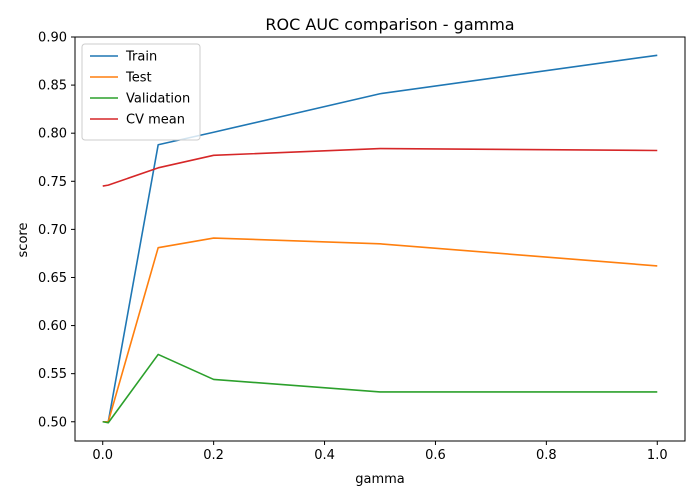 The image size is (700, 500). Describe the element at coordinates (389, 24) in the screenshot. I see `chart-title: ROC AUC comparison - gamma` at that location.